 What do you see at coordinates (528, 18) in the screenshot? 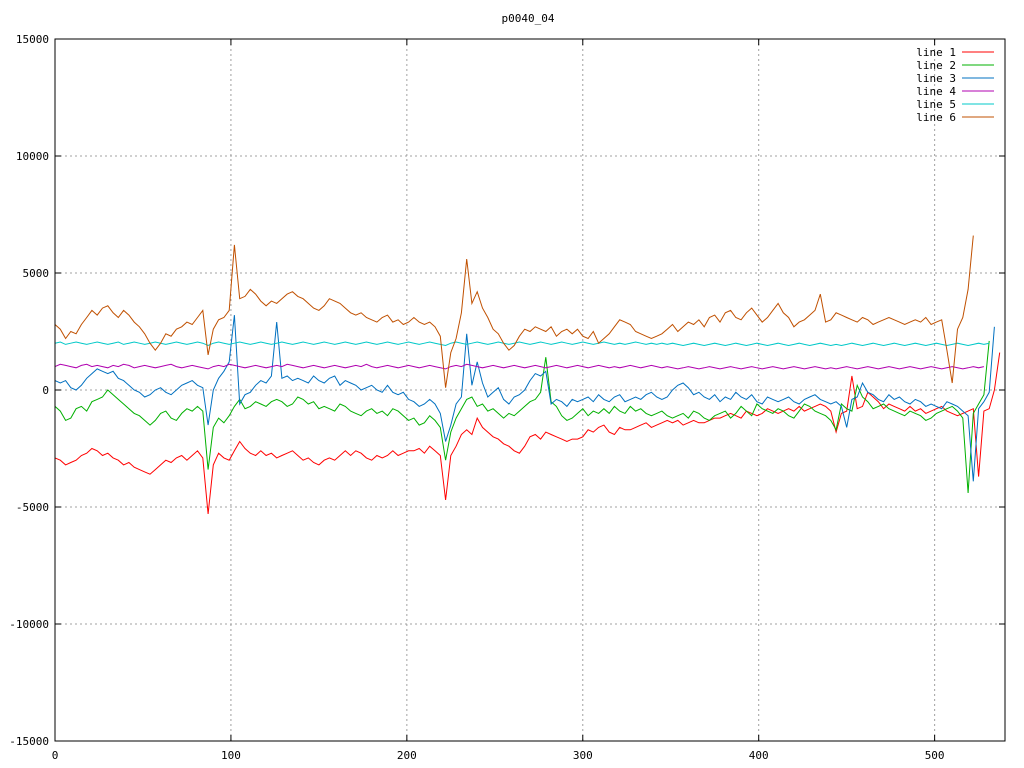
I see `chart-title: p0040_04` at bounding box center [528, 18].